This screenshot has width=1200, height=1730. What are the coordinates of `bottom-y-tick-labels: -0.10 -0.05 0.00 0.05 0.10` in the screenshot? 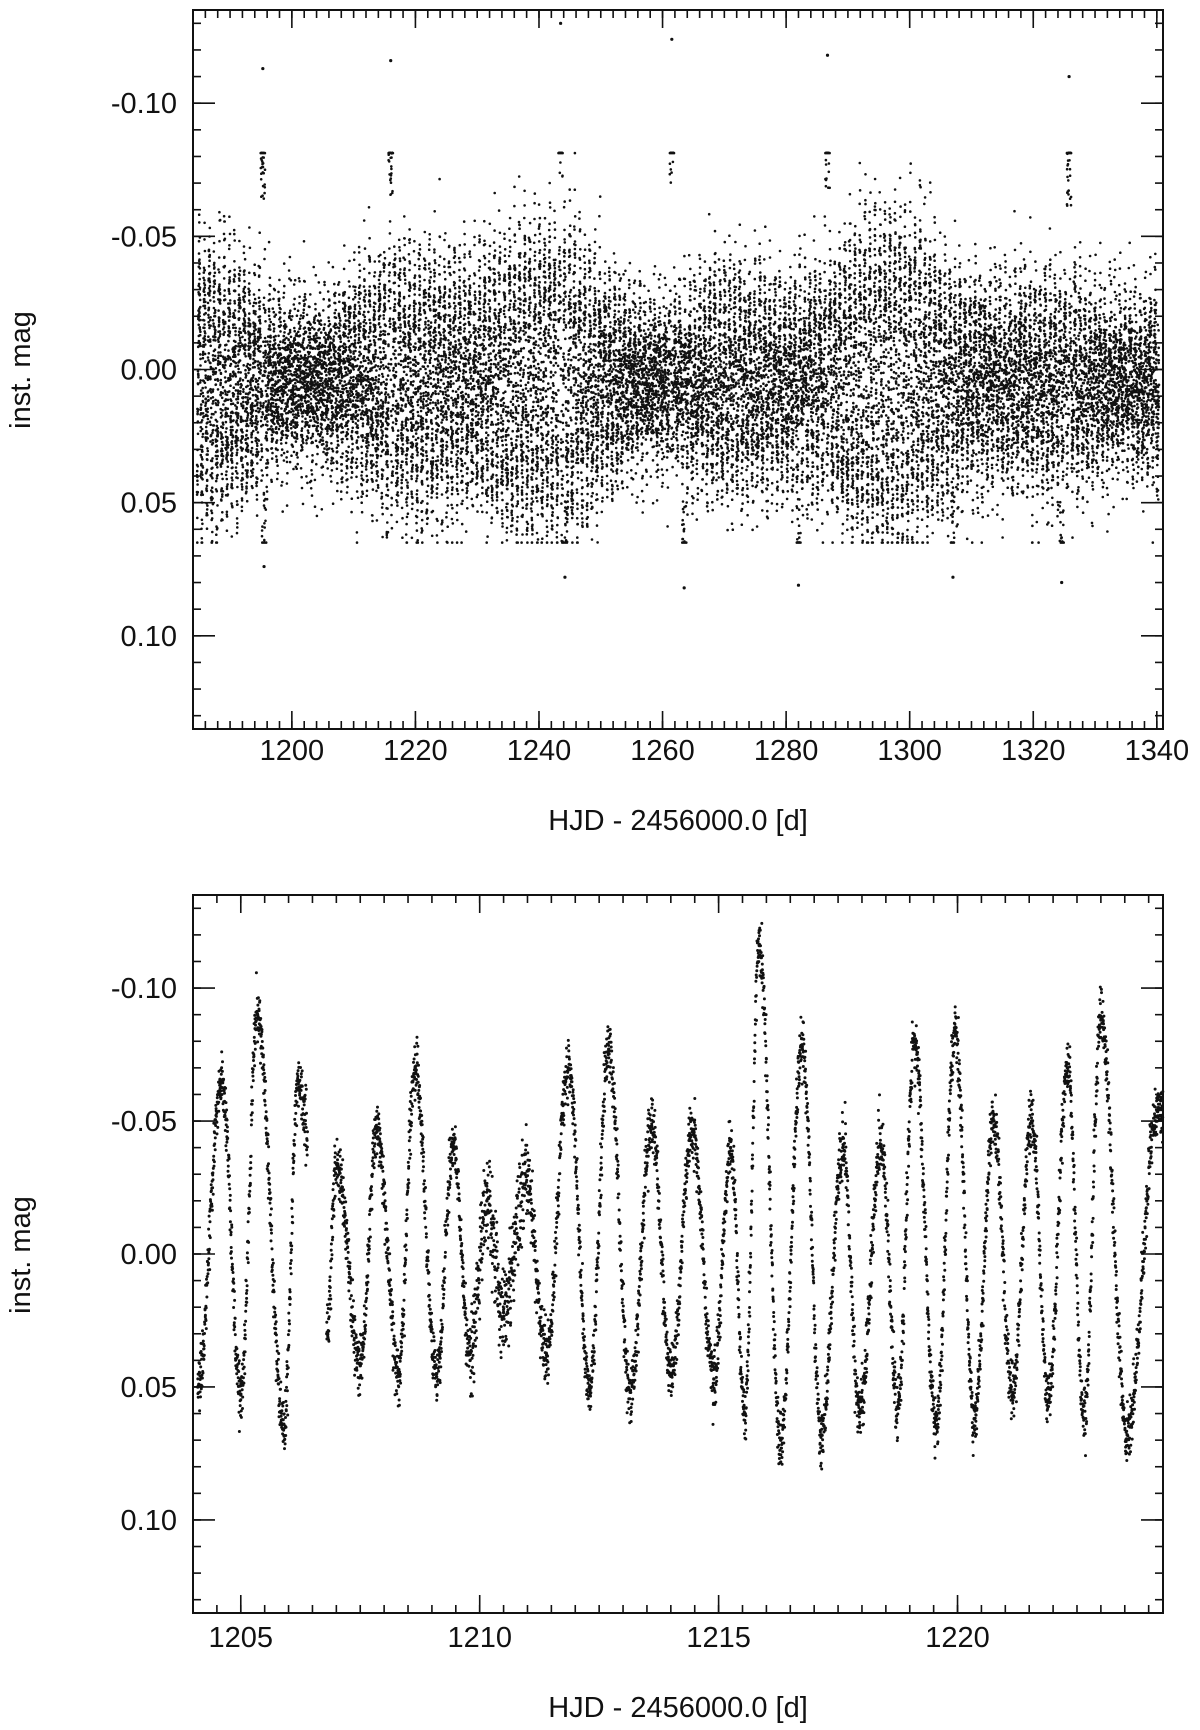 It's located at (144, 1255).